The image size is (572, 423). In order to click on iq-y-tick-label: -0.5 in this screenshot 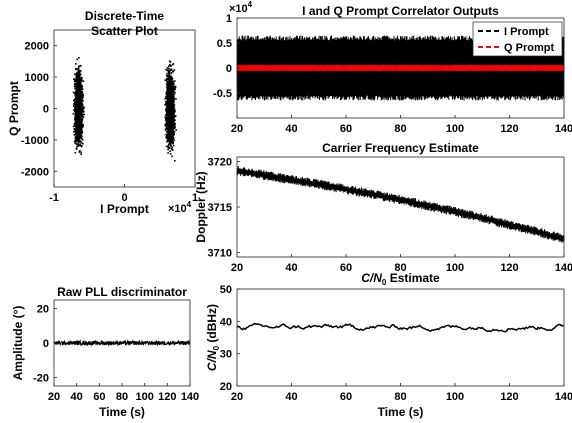, I will do `click(222, 94)`.